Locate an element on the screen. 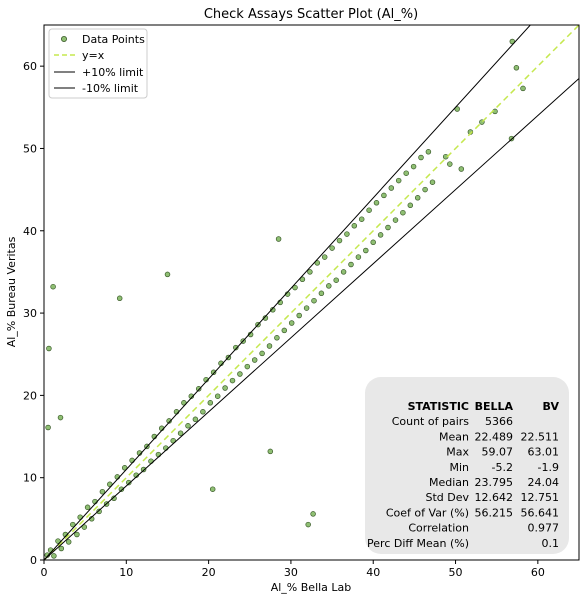 The image size is (587, 601). y-axis-title: Al_% Bureau Veritas is located at coordinates (11, 291).